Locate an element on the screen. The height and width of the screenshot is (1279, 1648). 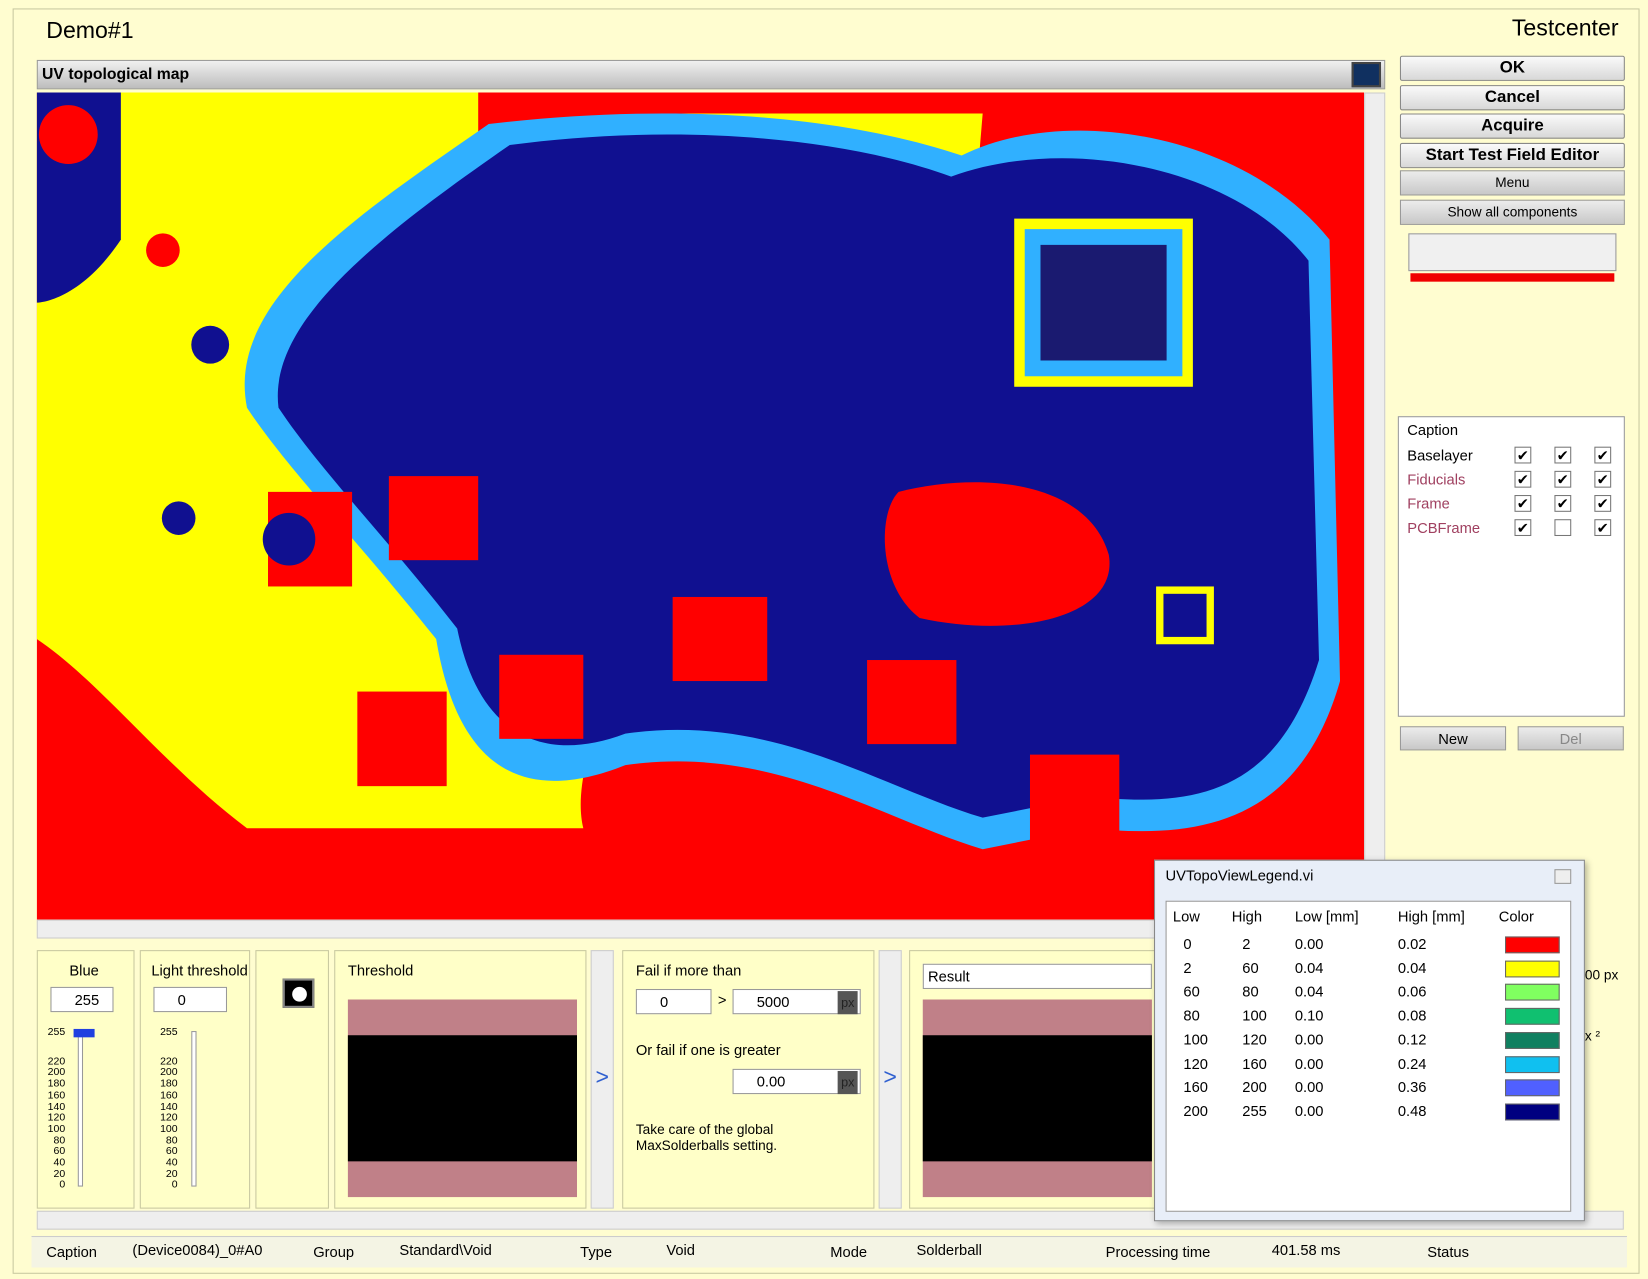
legend-cell: 100 is located at coordinates (1254, 1015).